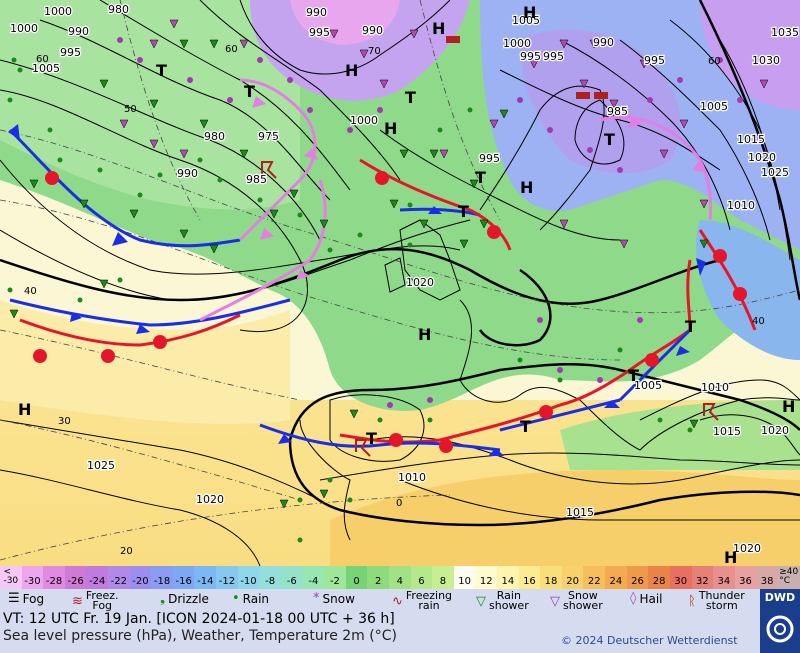  Describe the element at coordinates (268, 136) in the screenshot. I see `pressure-label: 975` at that location.